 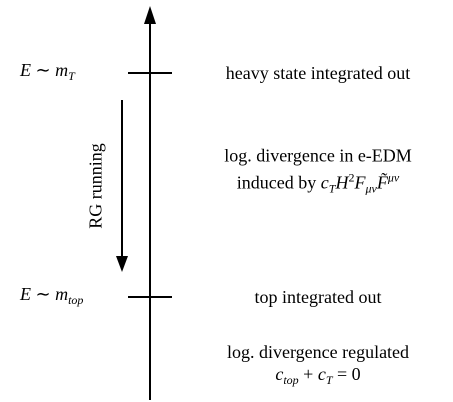 I want to click on text-segment: = 0, so click(x=346, y=374).